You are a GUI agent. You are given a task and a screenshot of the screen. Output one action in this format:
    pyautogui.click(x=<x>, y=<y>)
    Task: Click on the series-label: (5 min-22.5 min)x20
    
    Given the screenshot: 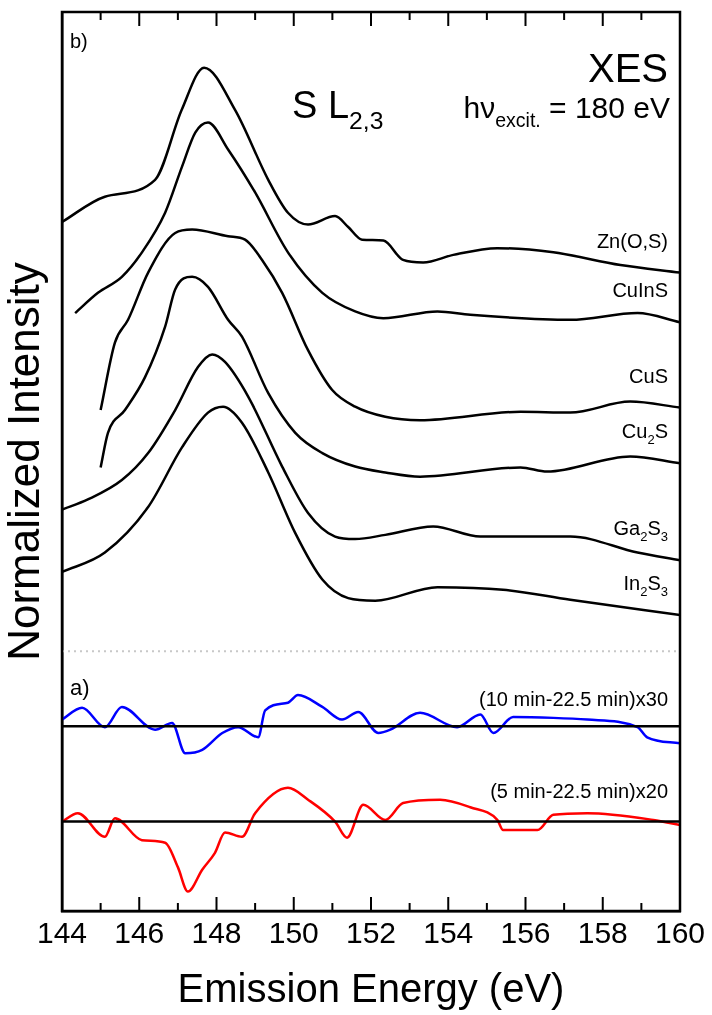 What is the action you would take?
    pyautogui.click(x=579, y=791)
    